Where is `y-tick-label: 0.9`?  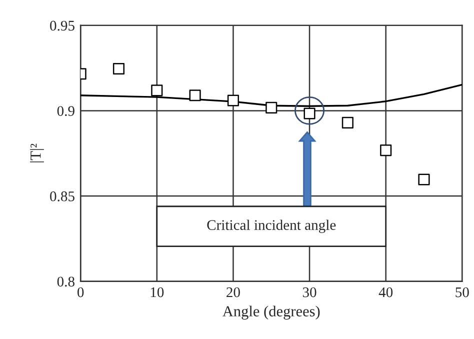
y-tick-label: 0.9 is located at coordinates (65, 111).